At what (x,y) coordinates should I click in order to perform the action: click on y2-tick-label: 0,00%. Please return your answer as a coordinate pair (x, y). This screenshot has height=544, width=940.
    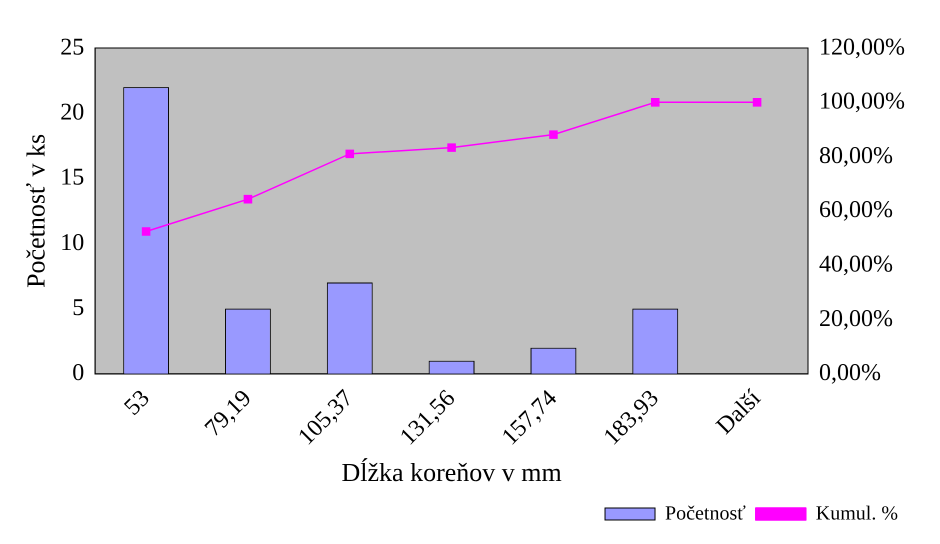
    Looking at the image, I should click on (850, 373).